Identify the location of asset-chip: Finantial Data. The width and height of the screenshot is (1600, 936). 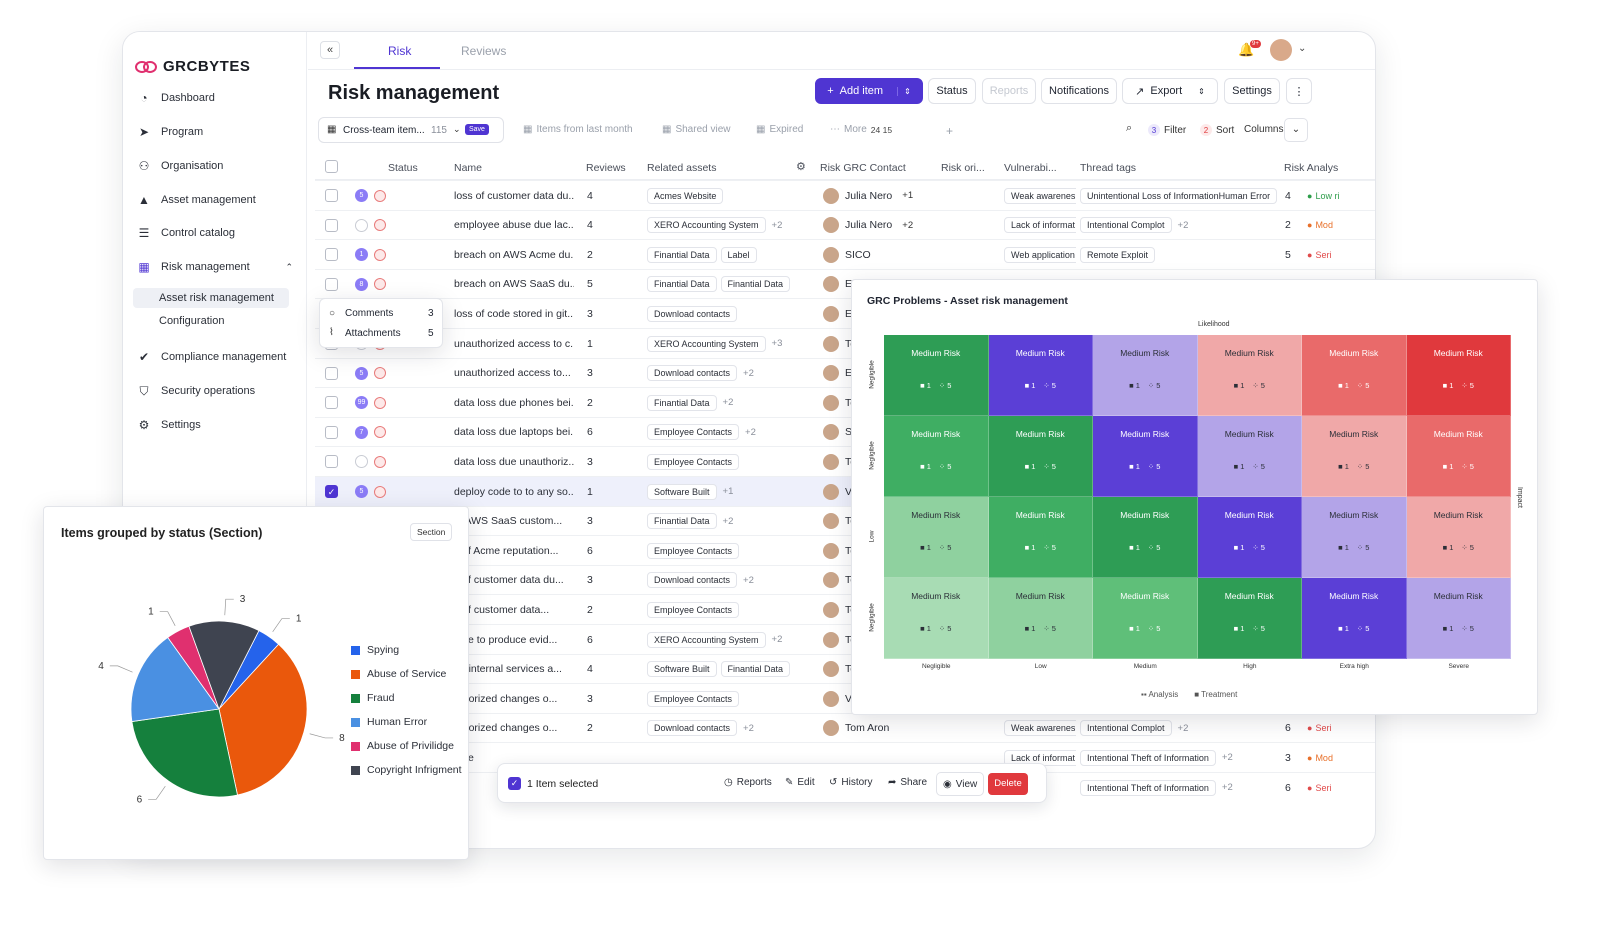
(682, 254).